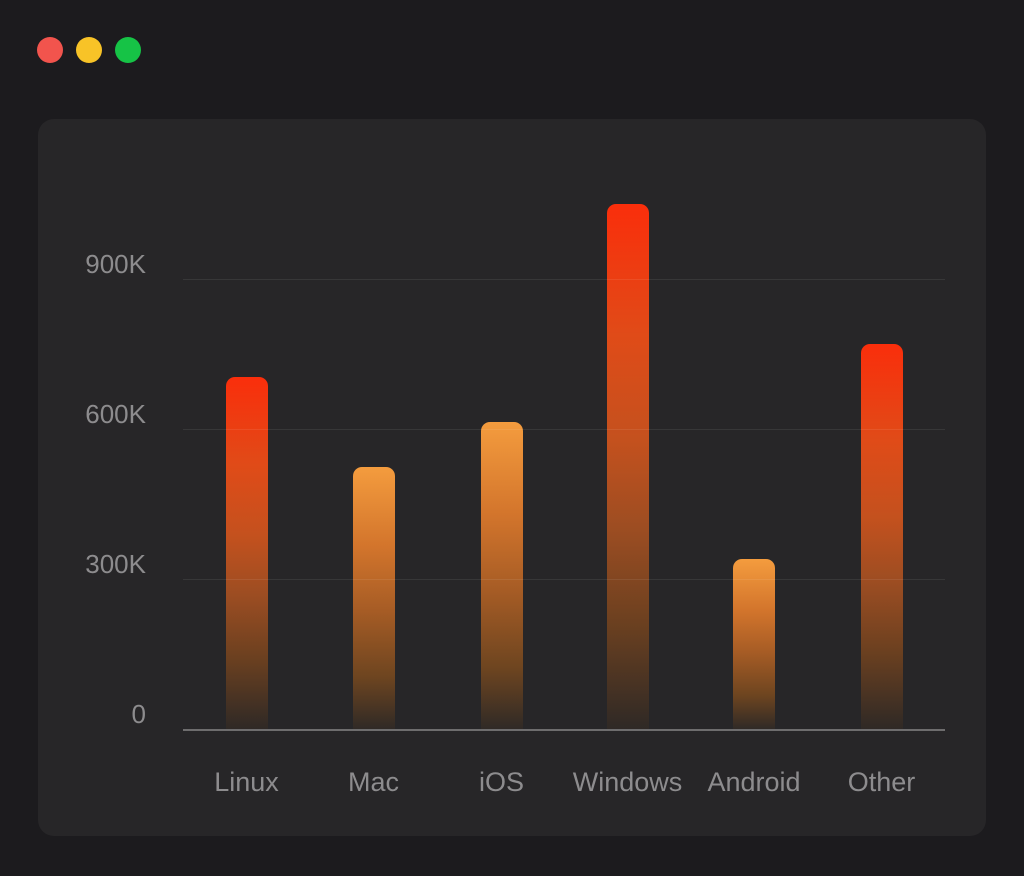 The height and width of the screenshot is (876, 1024). Describe the element at coordinates (138, 714) in the screenshot. I see `y-axis-tick-label: 0` at that location.